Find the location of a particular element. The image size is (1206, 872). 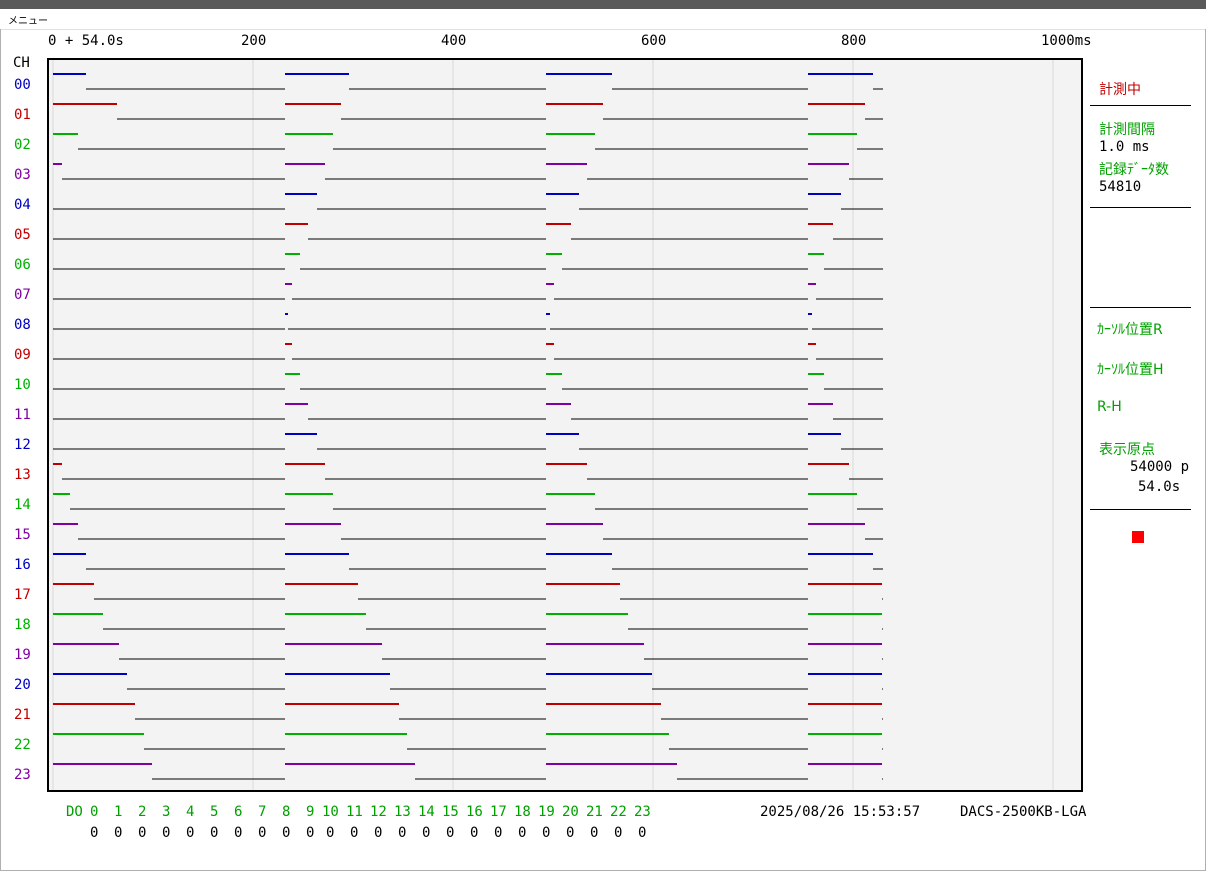

do-channel-label: 9 is located at coordinates (310, 812).